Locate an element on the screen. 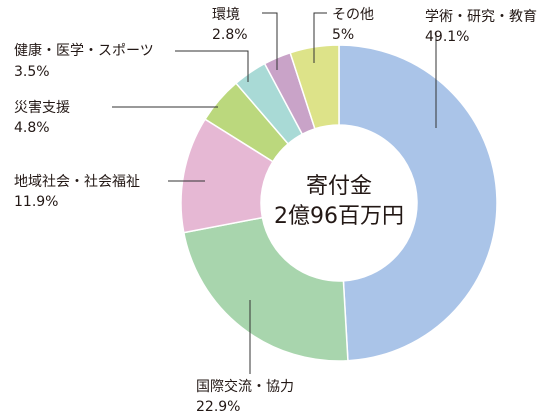  label-name-disaster-support: 災害支援 is located at coordinates (42, 108).